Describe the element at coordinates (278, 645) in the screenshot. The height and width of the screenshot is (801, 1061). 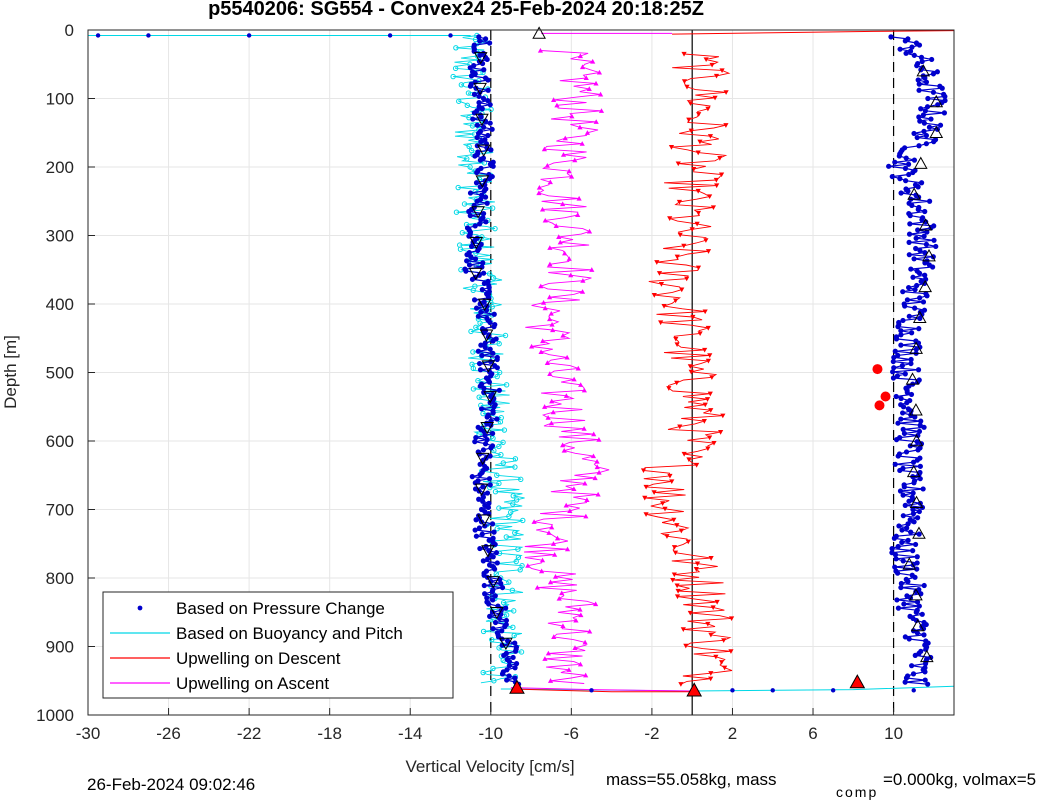
I see `legend-box` at that location.